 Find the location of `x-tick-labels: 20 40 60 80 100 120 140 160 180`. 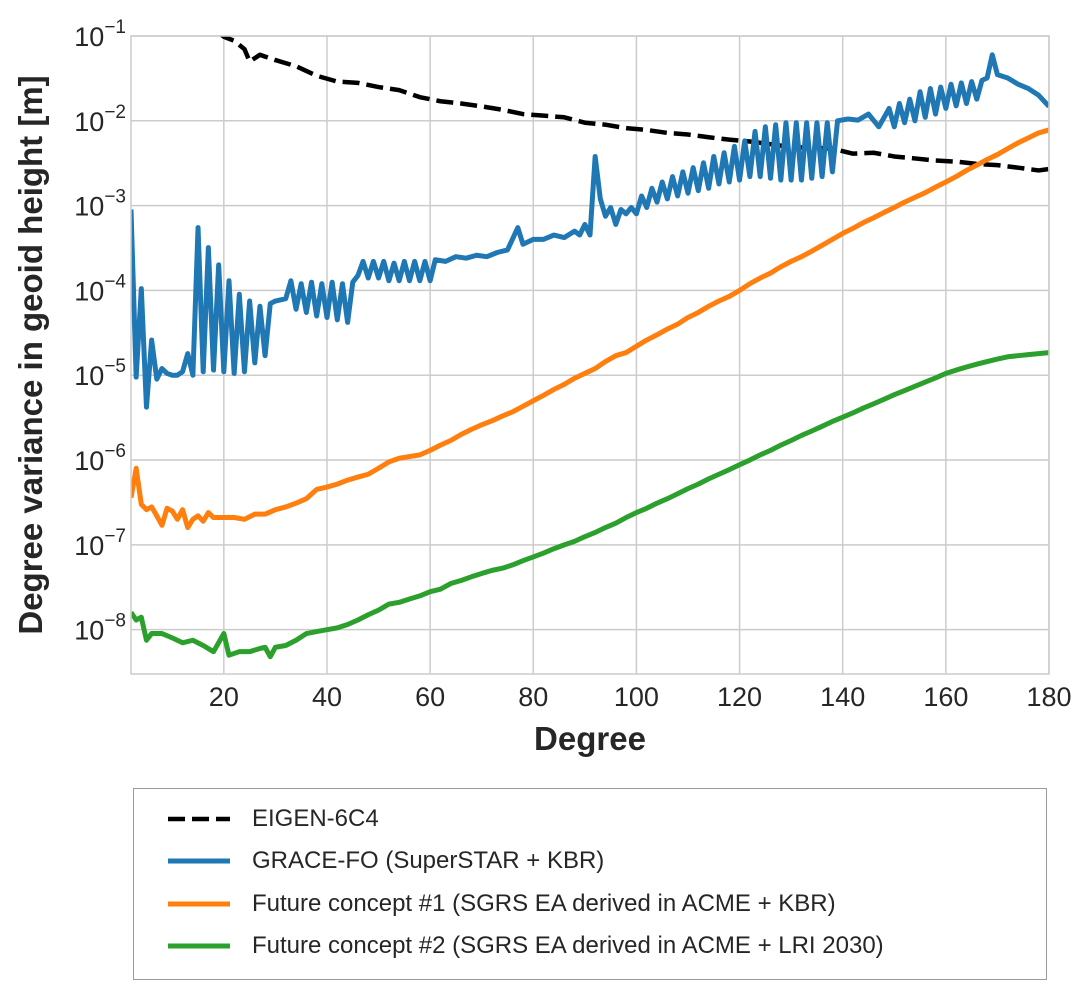

x-tick-labels: 20 40 60 80 100 120 140 160 180 is located at coordinates (640, 697).